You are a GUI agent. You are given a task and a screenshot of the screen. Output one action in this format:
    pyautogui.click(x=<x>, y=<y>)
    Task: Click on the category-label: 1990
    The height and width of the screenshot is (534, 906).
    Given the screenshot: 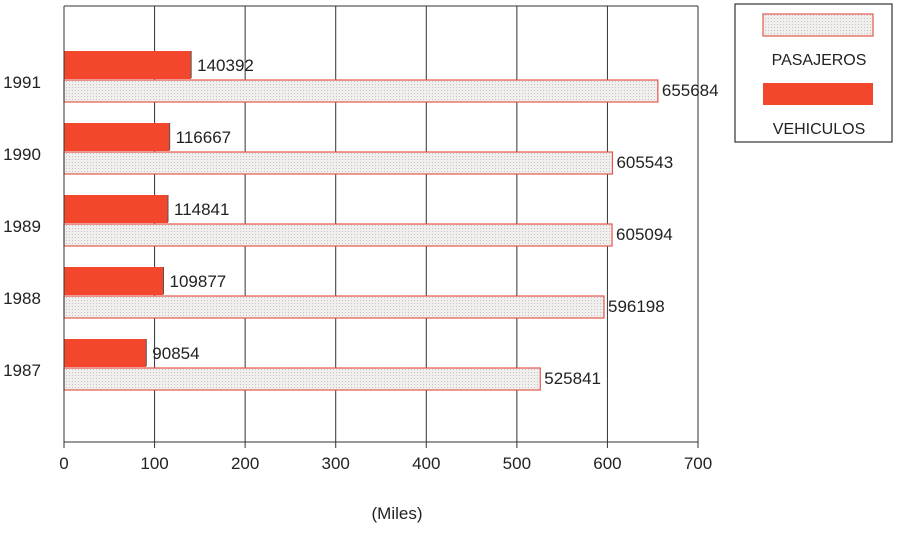 What is the action you would take?
    pyautogui.click(x=22, y=154)
    